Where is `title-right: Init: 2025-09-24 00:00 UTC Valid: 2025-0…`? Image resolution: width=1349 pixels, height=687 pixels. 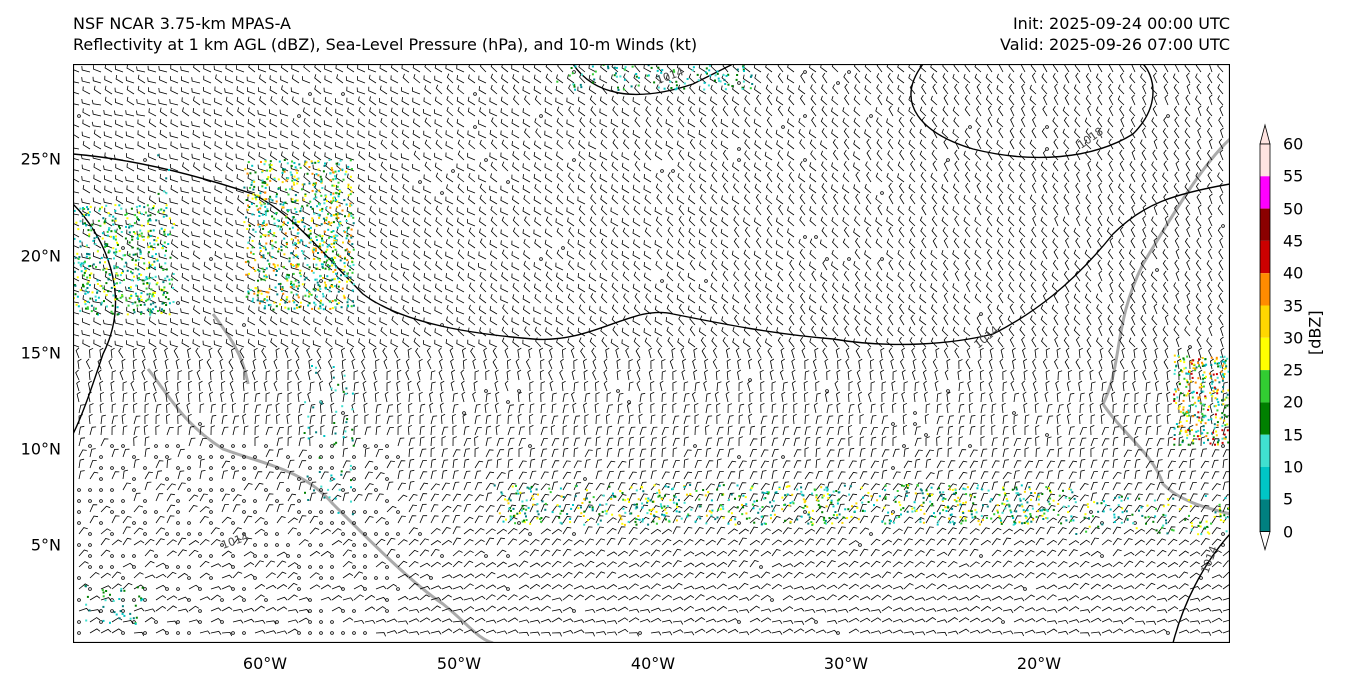 title-right: Init: 2025-09-24 00:00 UTC Valid: 2025-0… is located at coordinates (1115, 34).